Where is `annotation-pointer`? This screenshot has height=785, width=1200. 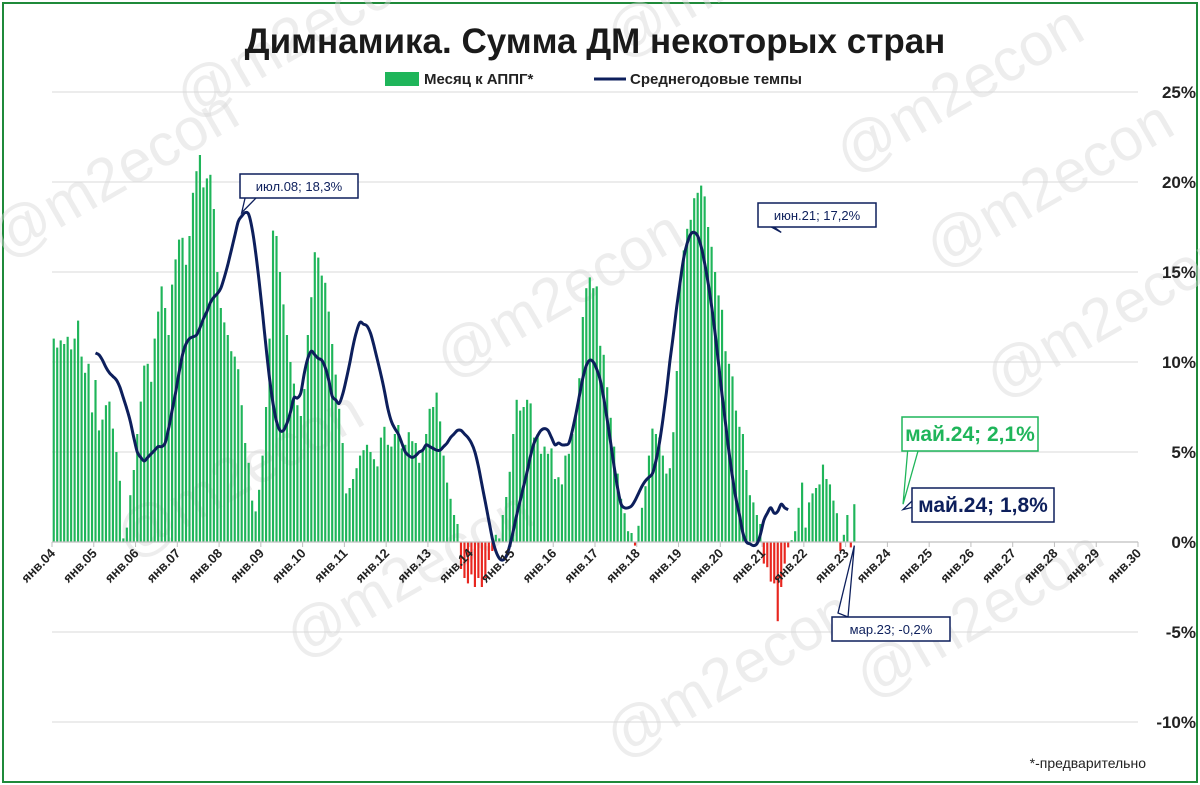
annotation-pointer is located at coordinates (846, 581).